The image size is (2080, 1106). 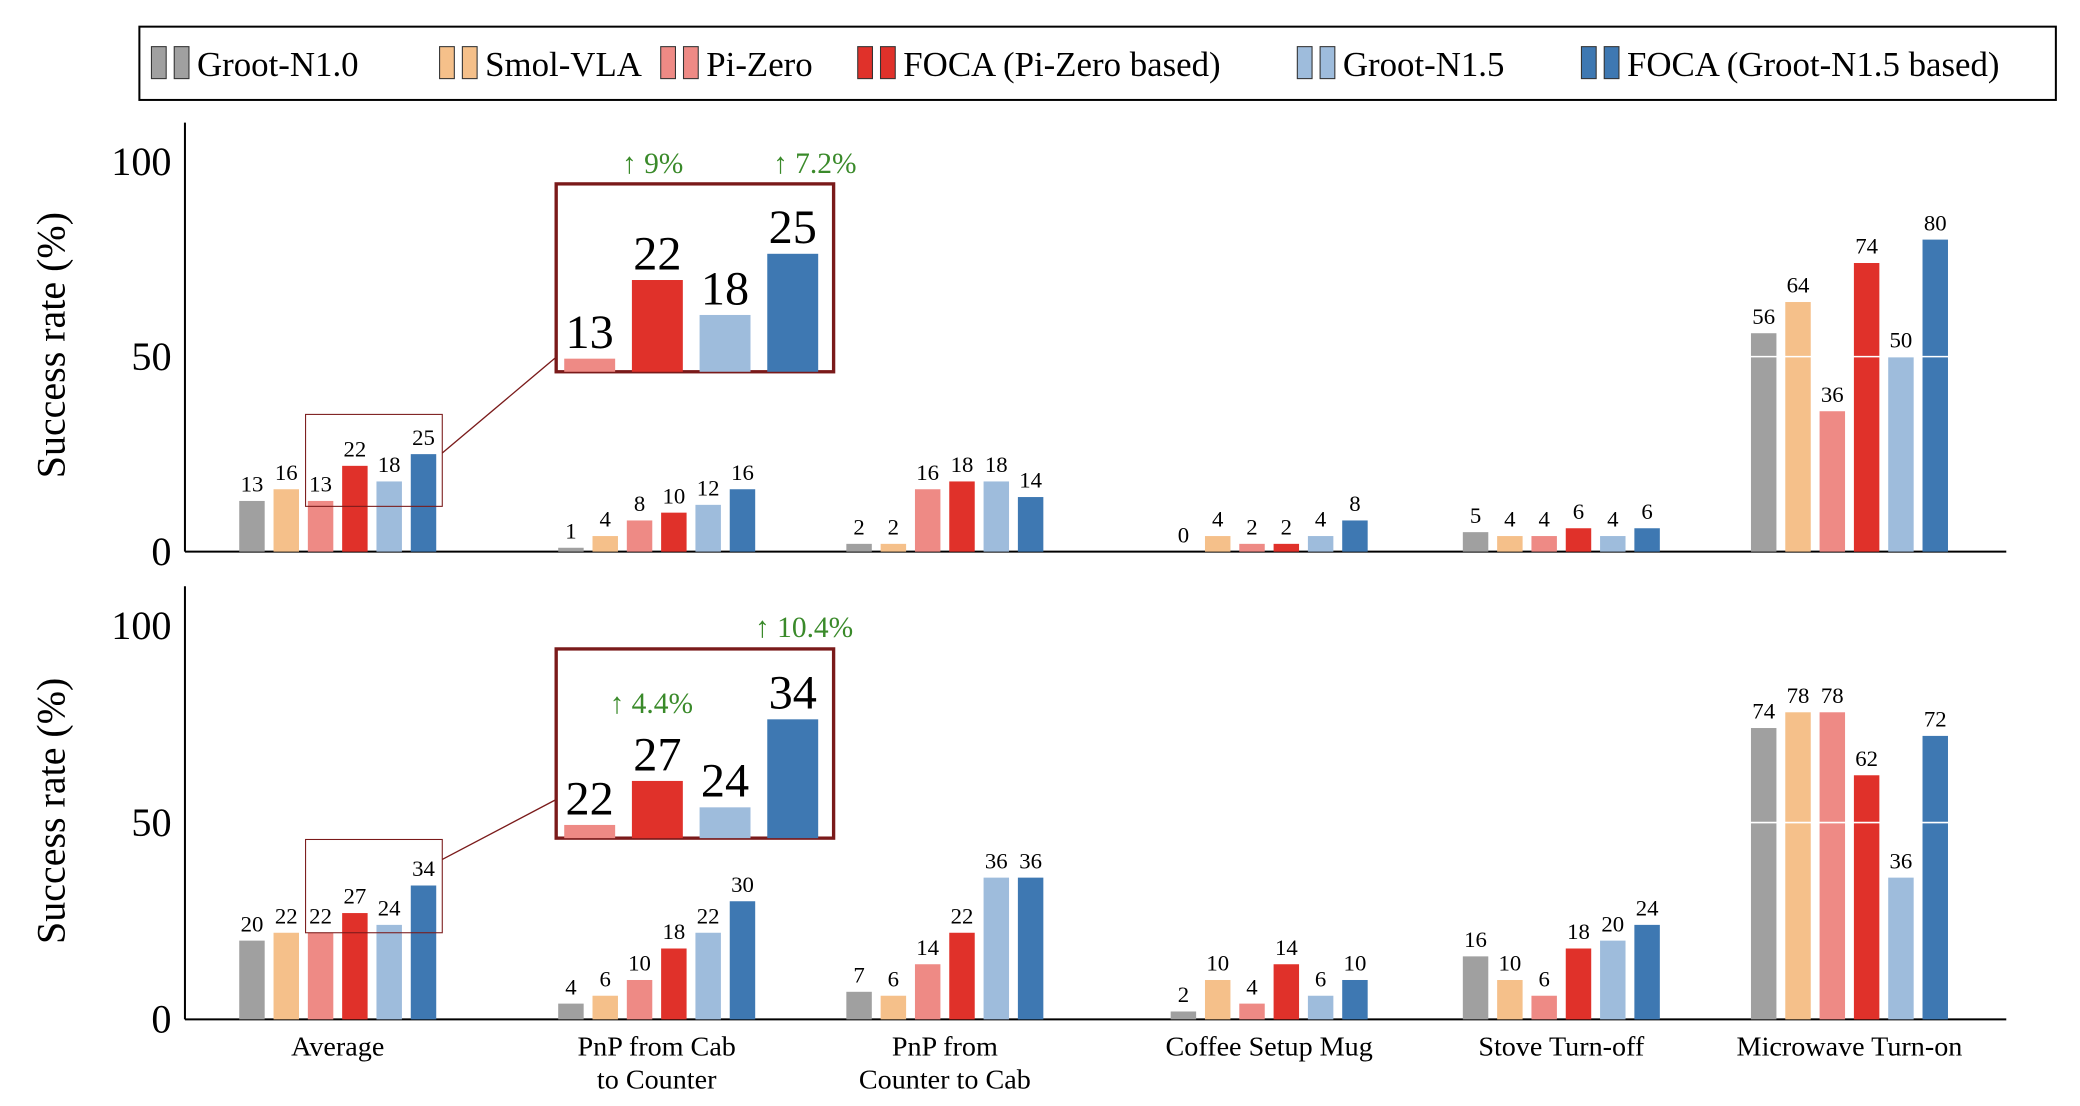 What do you see at coordinates (927, 947) in the screenshot?
I see `value-label: 14` at bounding box center [927, 947].